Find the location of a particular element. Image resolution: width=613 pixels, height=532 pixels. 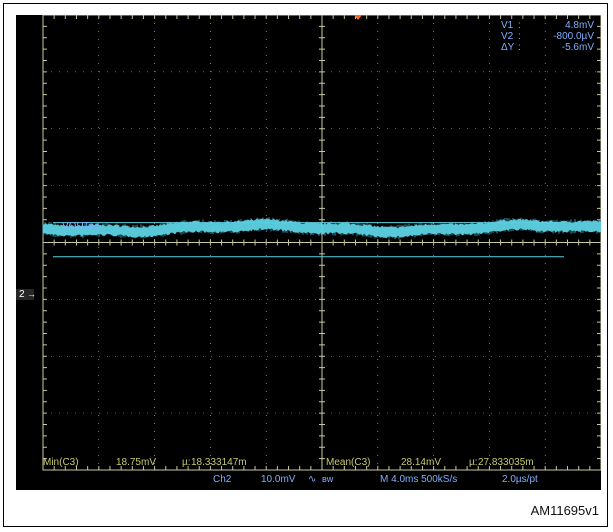

readout-v2-label: V2 is located at coordinates (507, 36).